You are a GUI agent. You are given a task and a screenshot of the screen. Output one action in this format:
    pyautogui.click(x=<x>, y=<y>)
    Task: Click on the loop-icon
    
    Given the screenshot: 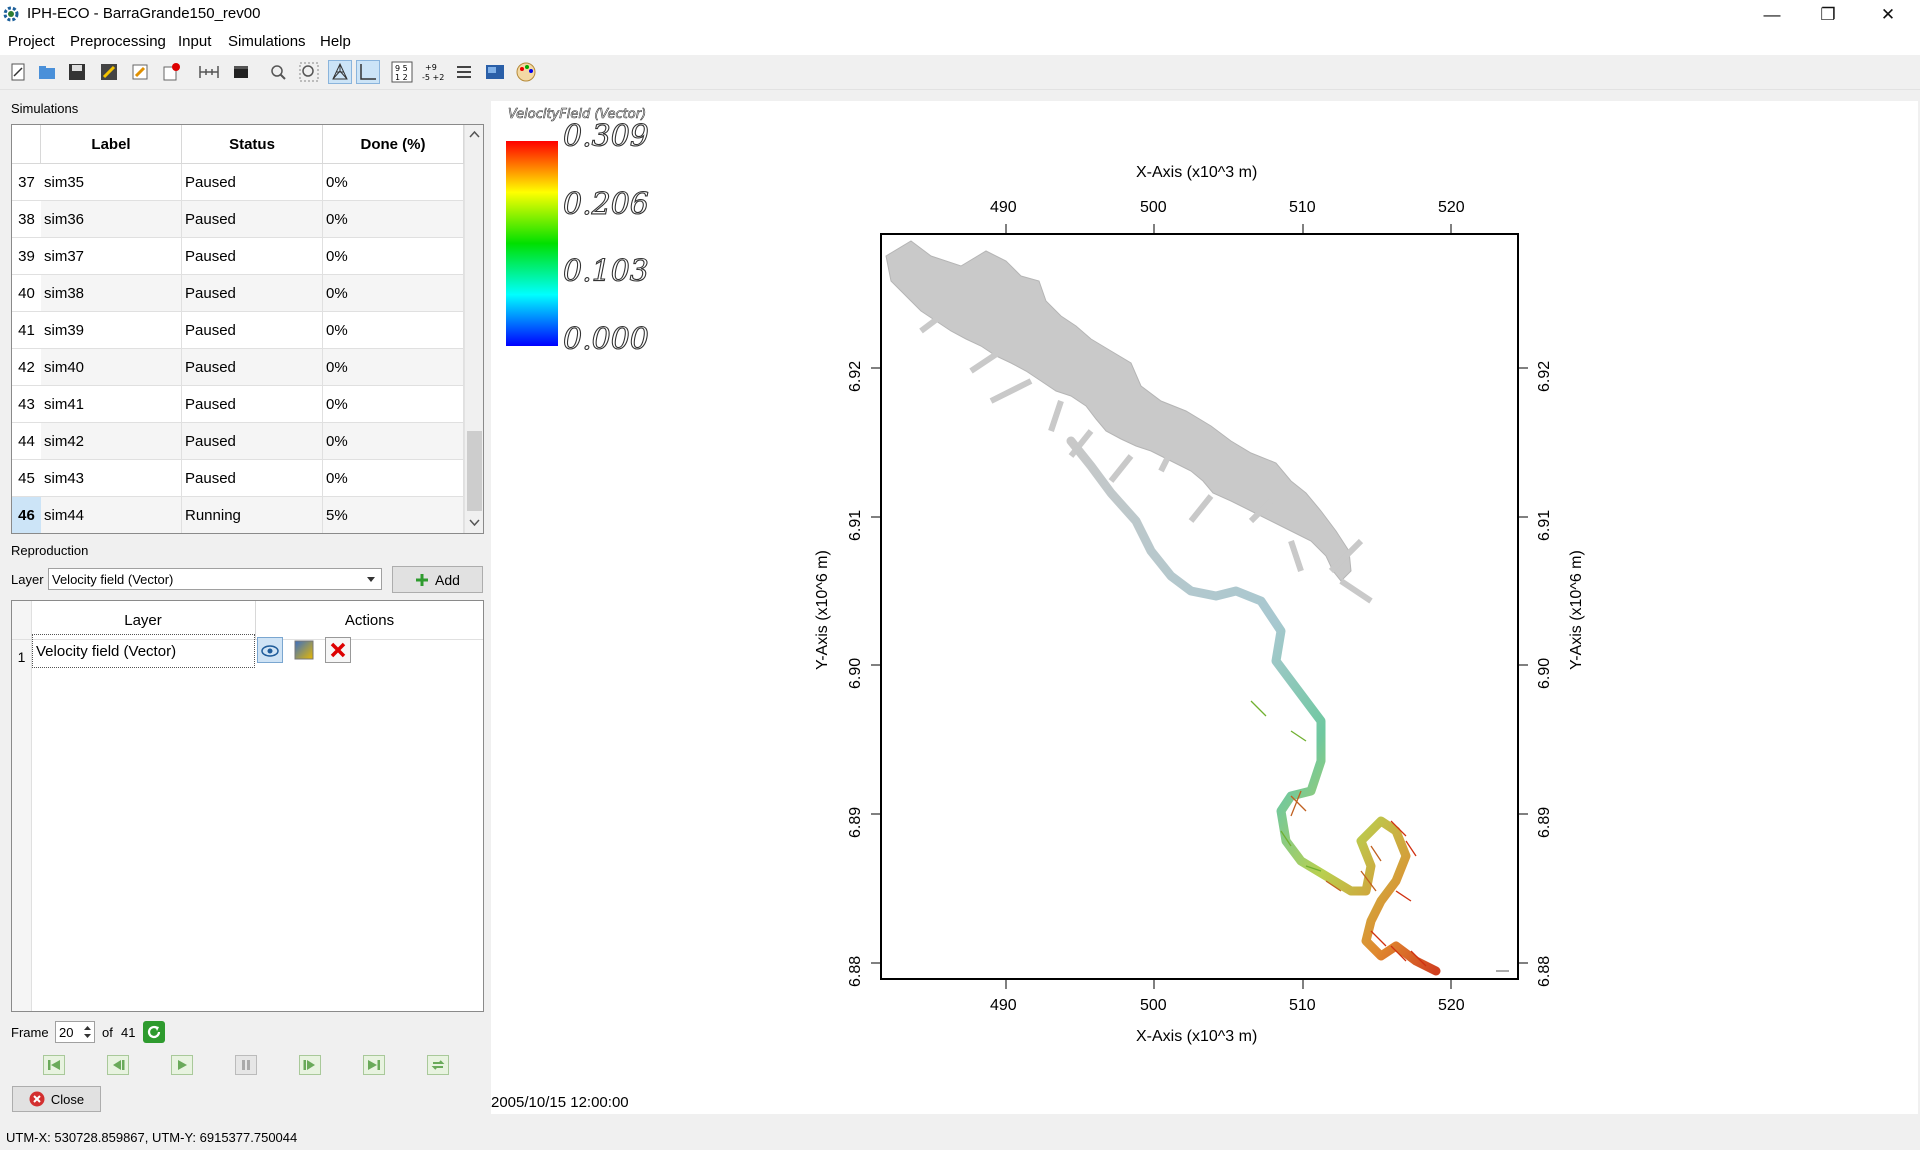 What is the action you would take?
    pyautogui.click(x=438, y=1065)
    